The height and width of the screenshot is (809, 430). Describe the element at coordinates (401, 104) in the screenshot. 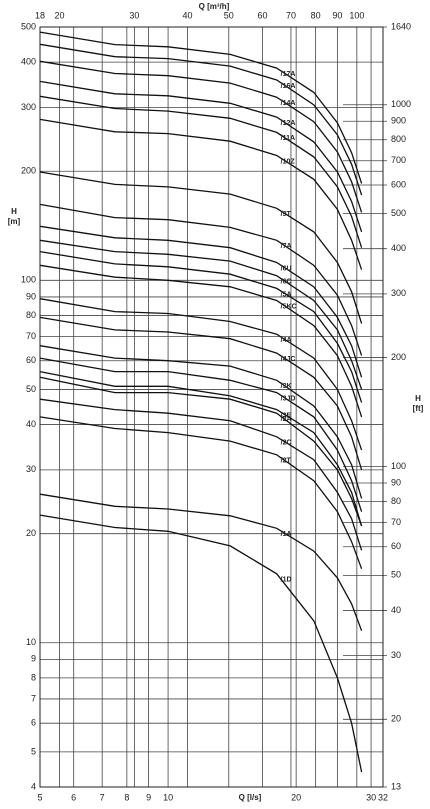

I see `y2-tick-label: 1000` at that location.